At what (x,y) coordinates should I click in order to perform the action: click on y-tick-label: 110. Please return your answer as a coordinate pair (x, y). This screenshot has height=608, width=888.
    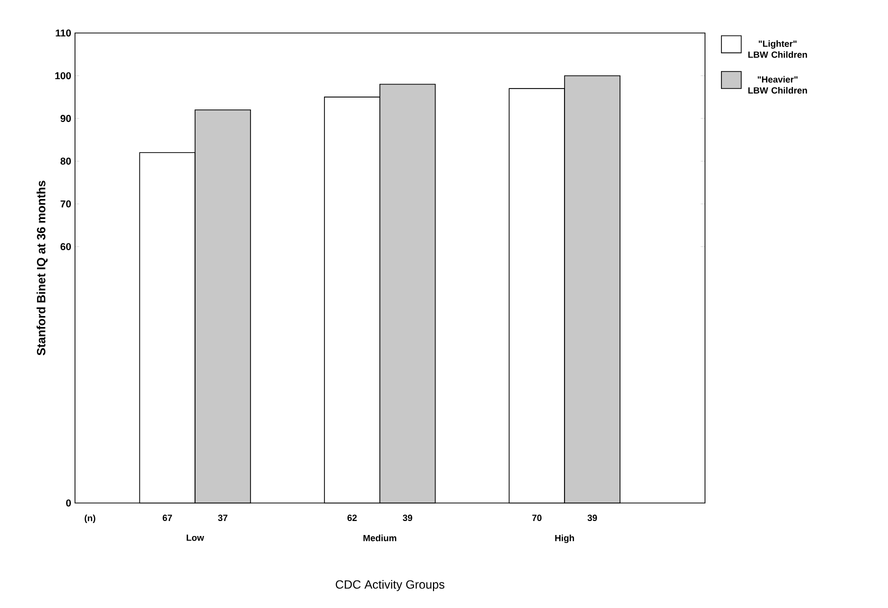
    Looking at the image, I should click on (63, 33).